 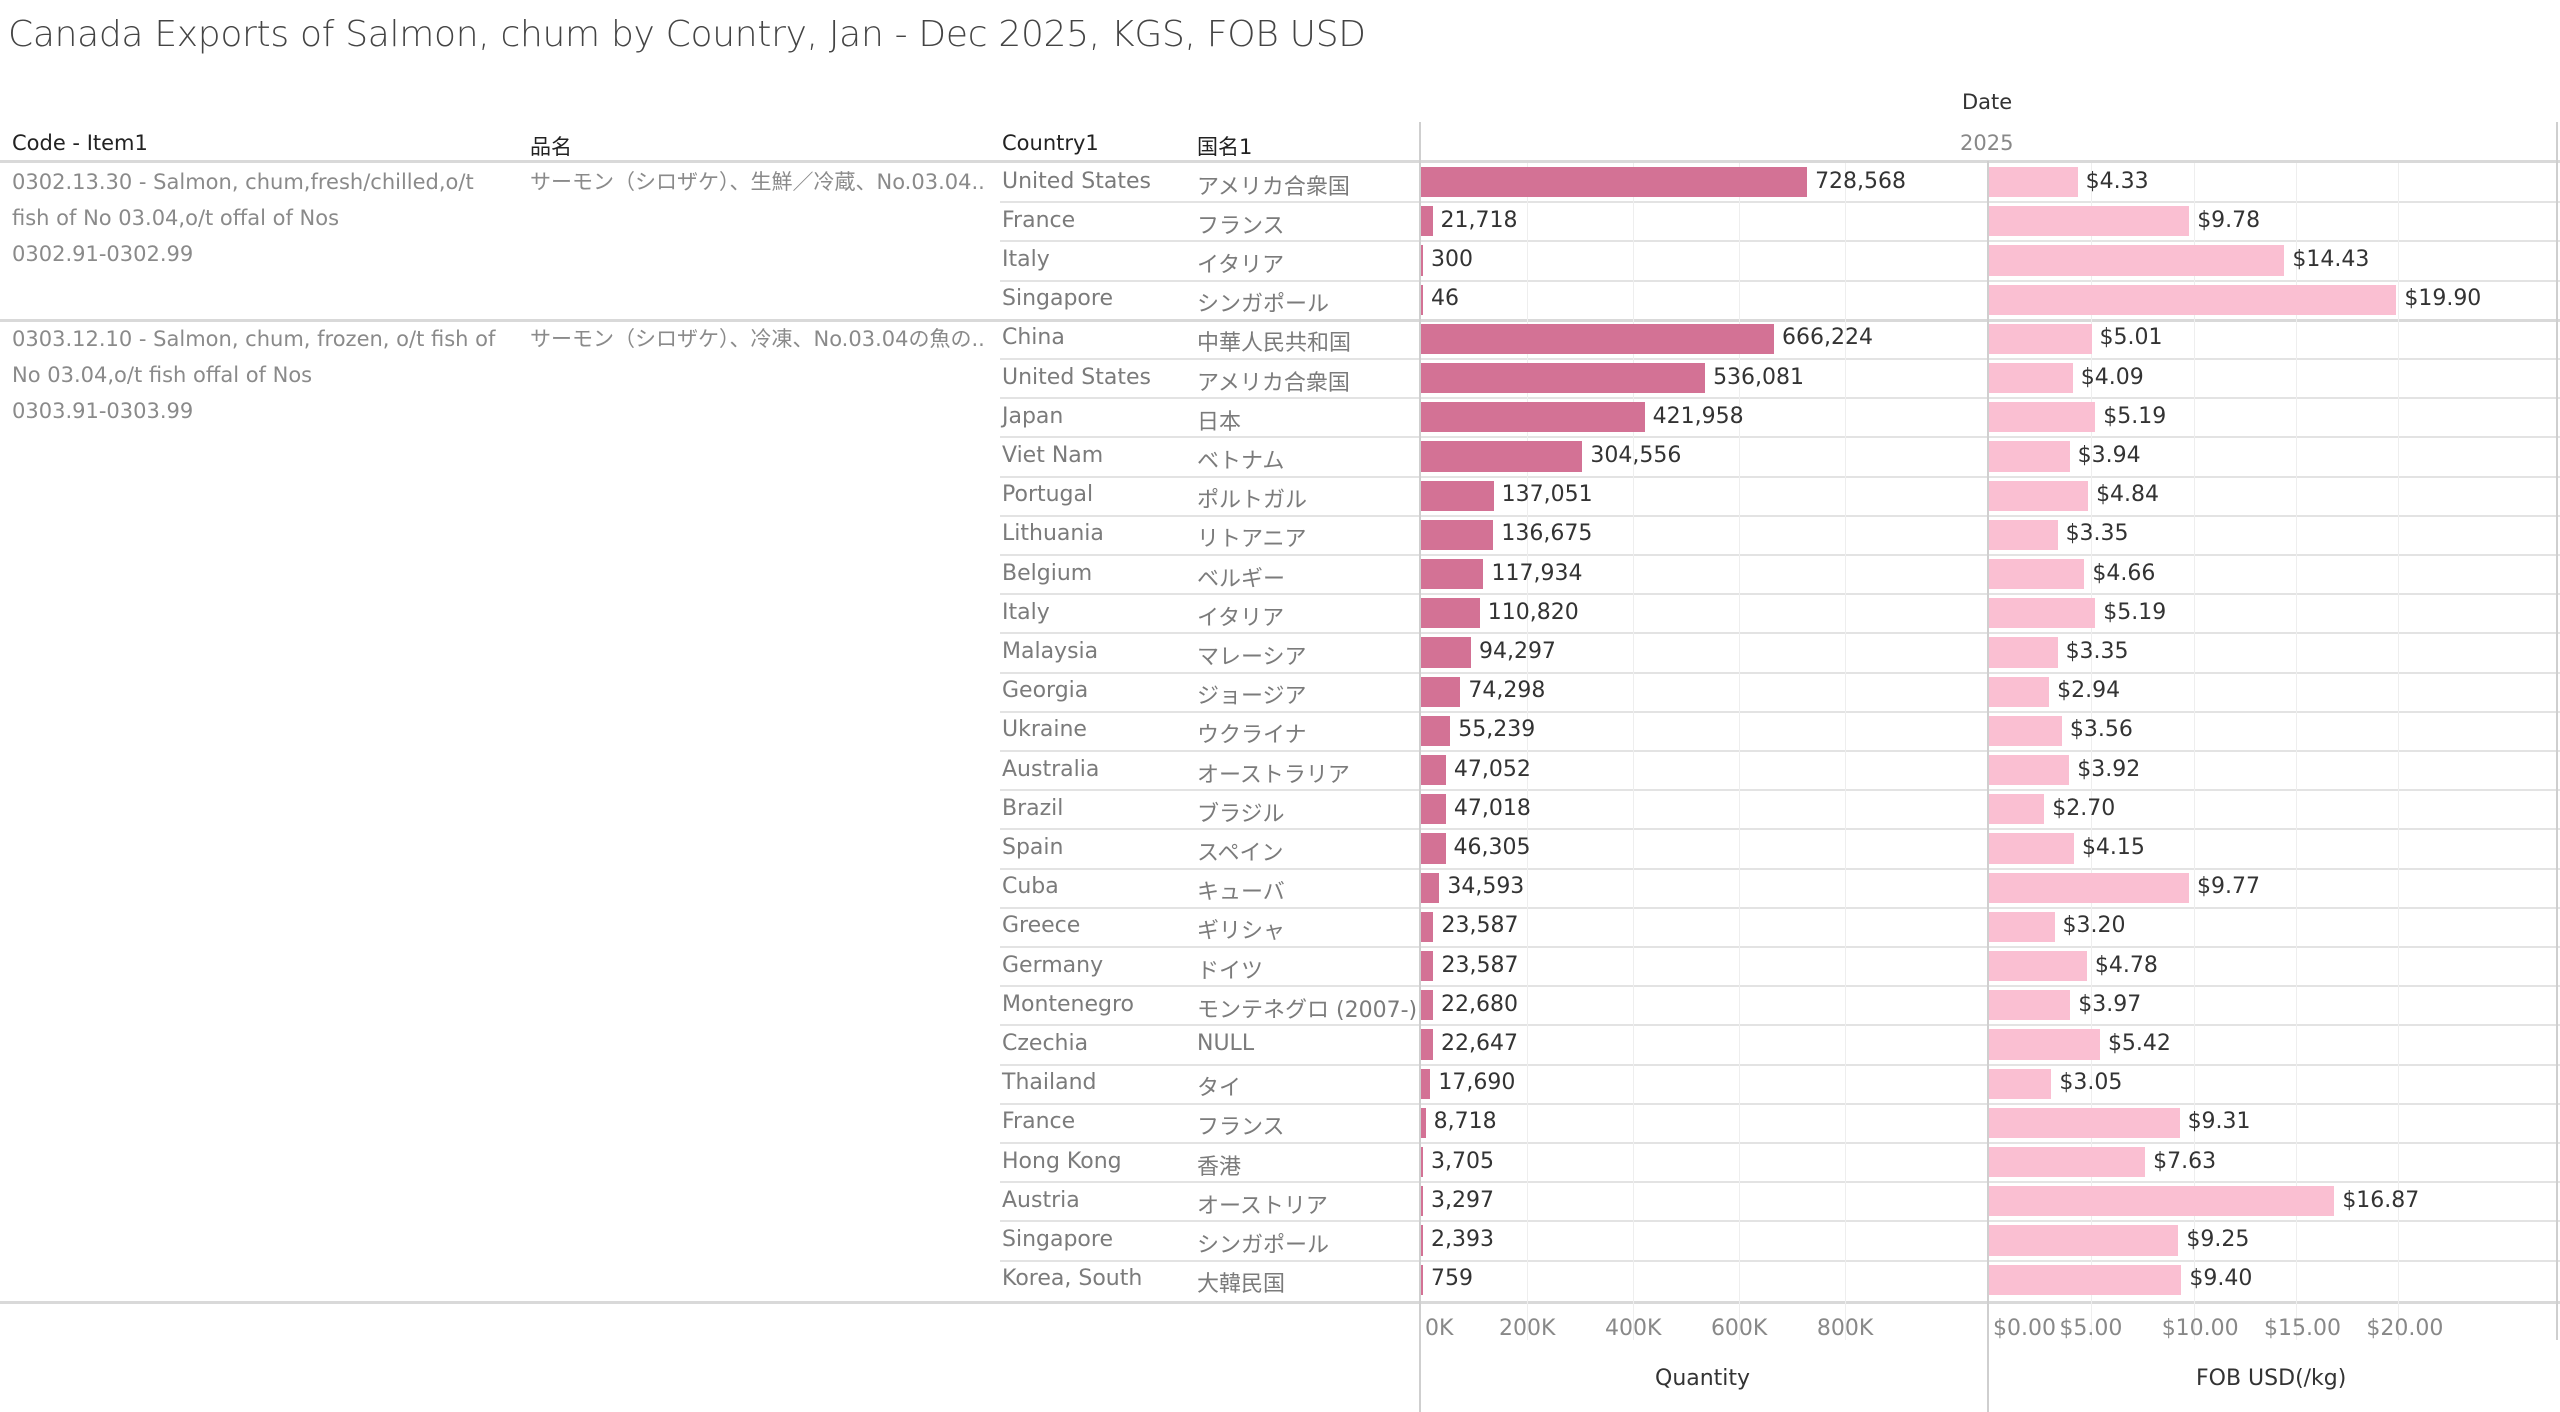 I want to click on country-cell: Belgium, so click(x=1047, y=573).